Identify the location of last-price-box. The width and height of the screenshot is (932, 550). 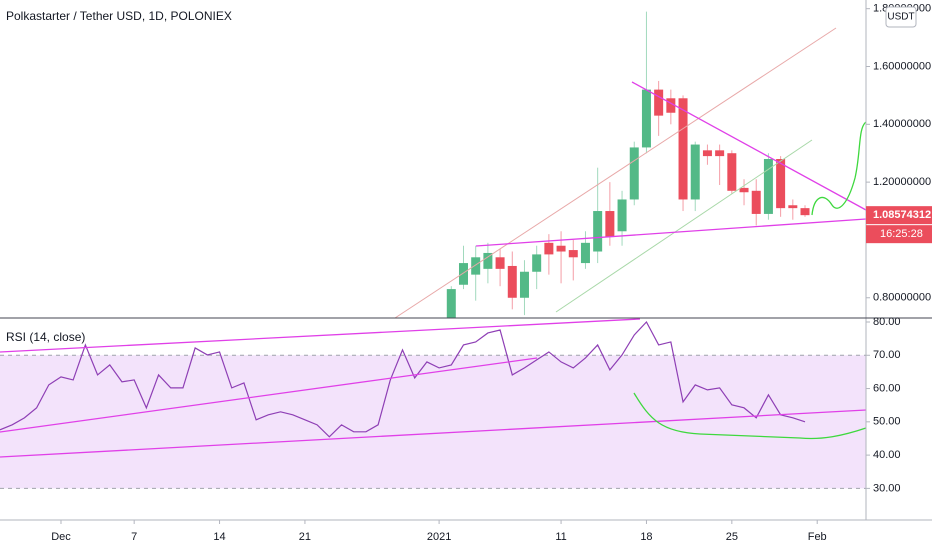
(899, 215).